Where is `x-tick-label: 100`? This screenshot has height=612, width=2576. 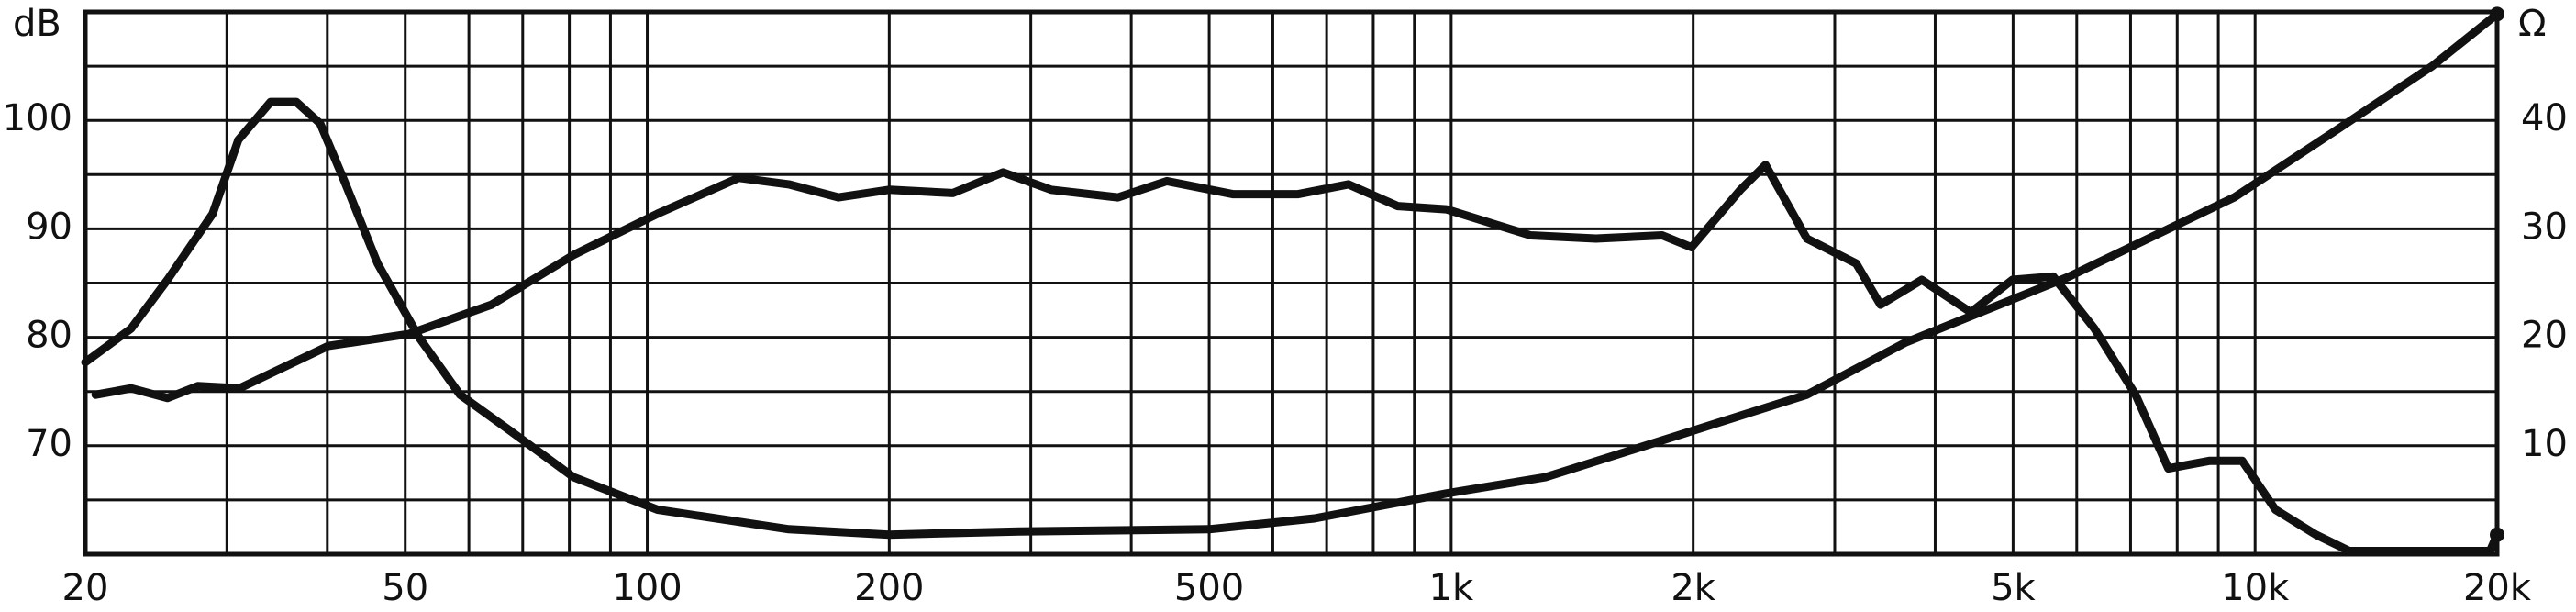
x-tick-label: 100 is located at coordinates (647, 588).